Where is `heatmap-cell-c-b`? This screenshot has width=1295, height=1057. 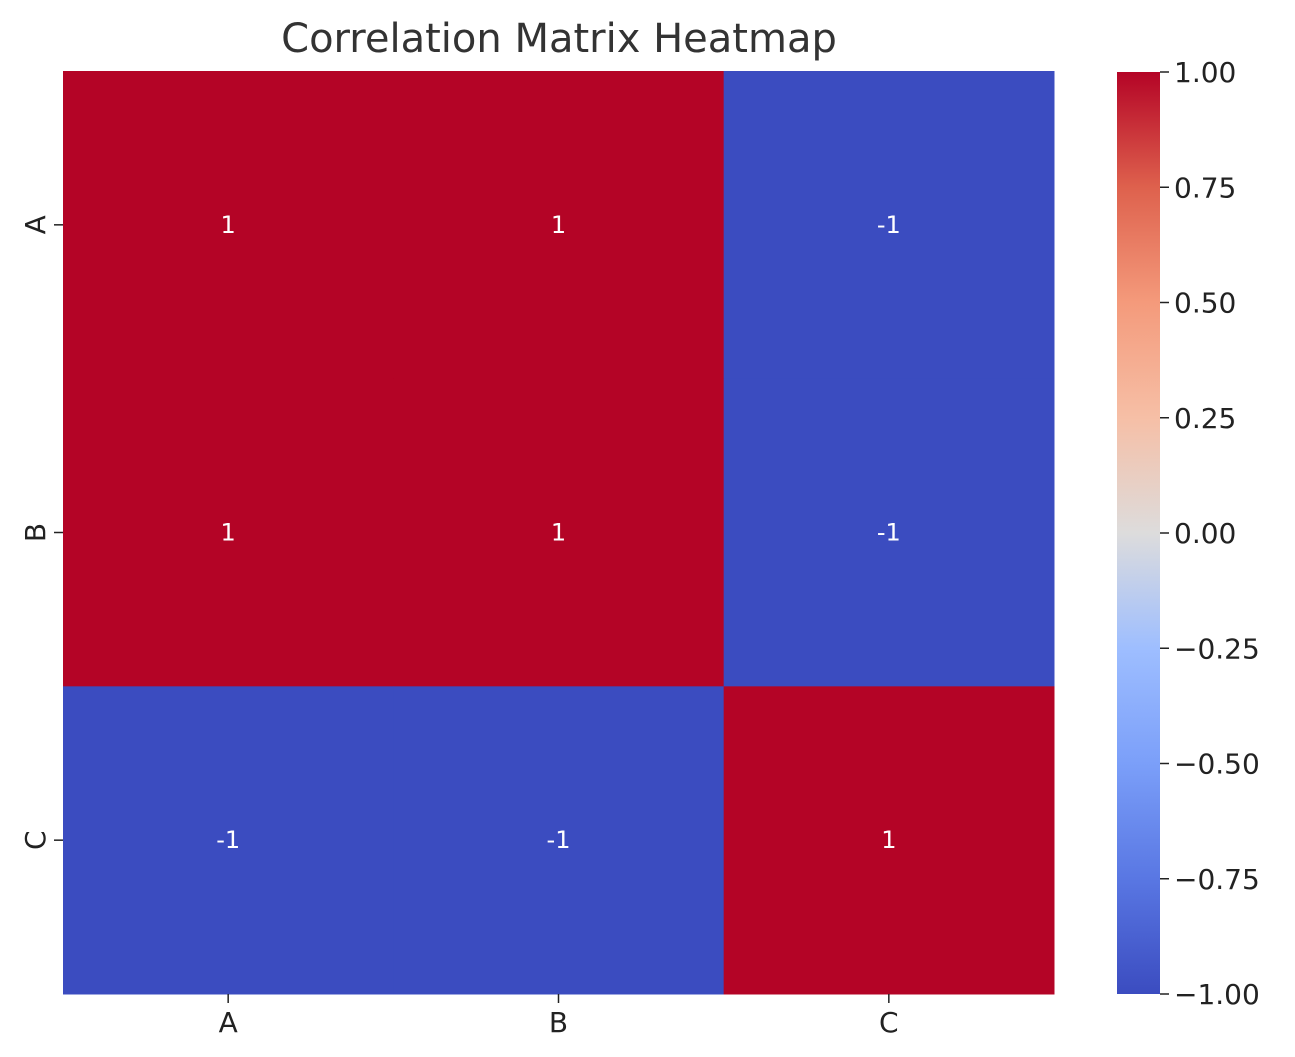 heatmap-cell-c-b is located at coordinates (559, 840).